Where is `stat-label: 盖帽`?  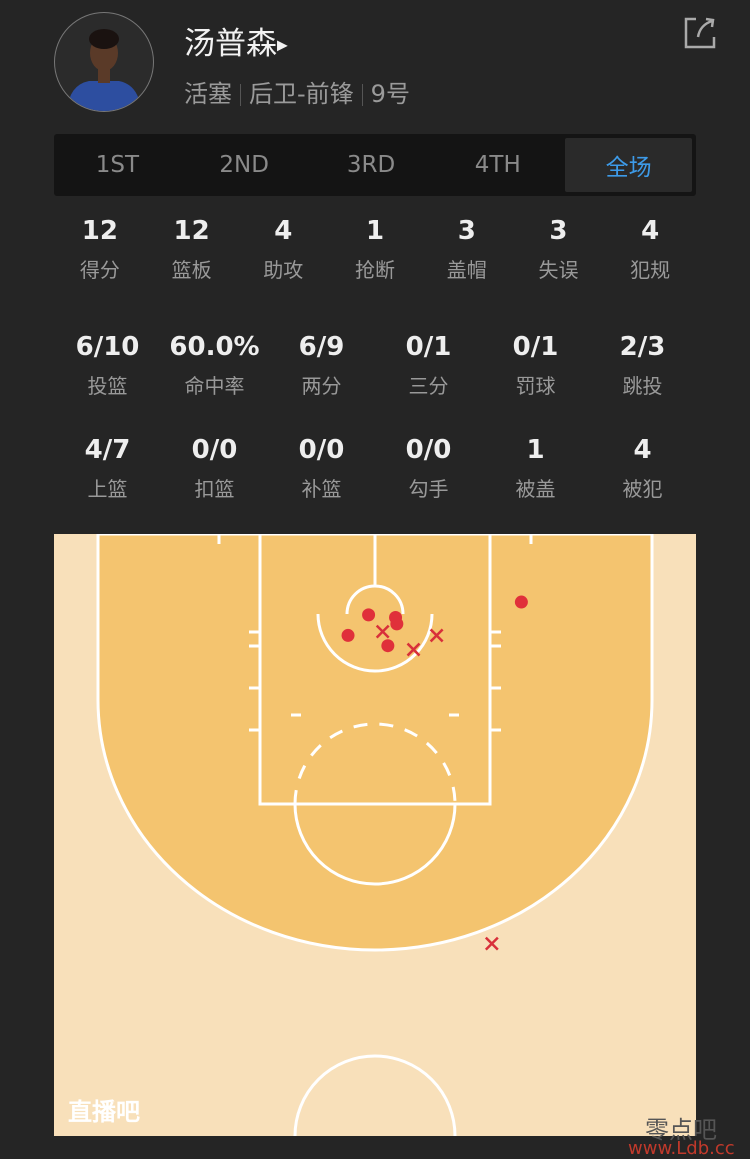
stat-label: 盖帽 is located at coordinates (466, 270).